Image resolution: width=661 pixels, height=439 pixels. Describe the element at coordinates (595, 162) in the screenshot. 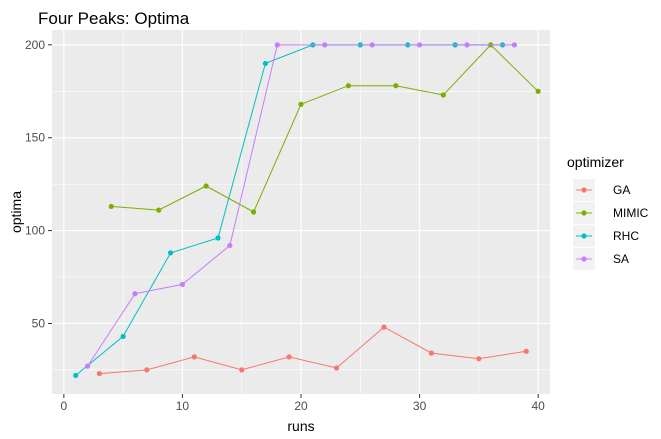

I see `legend-title: optimizer` at that location.